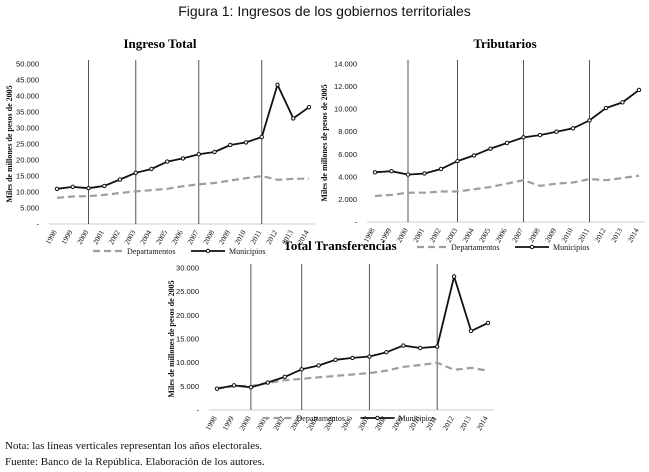 The height and width of the screenshot is (472, 649). What do you see at coordinates (189, 386) in the screenshot?
I see `y-tick-label: 5.000` at bounding box center [189, 386].